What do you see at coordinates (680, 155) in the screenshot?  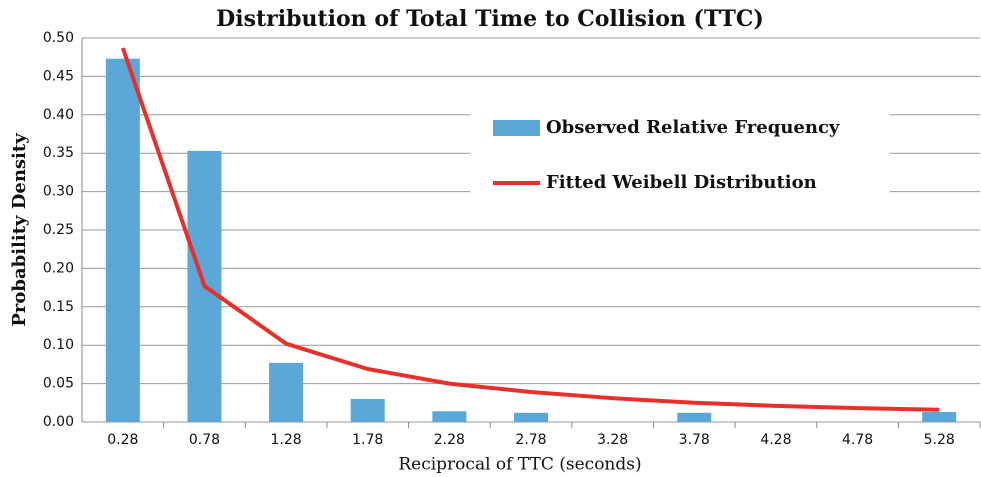 I see `legend-box` at bounding box center [680, 155].